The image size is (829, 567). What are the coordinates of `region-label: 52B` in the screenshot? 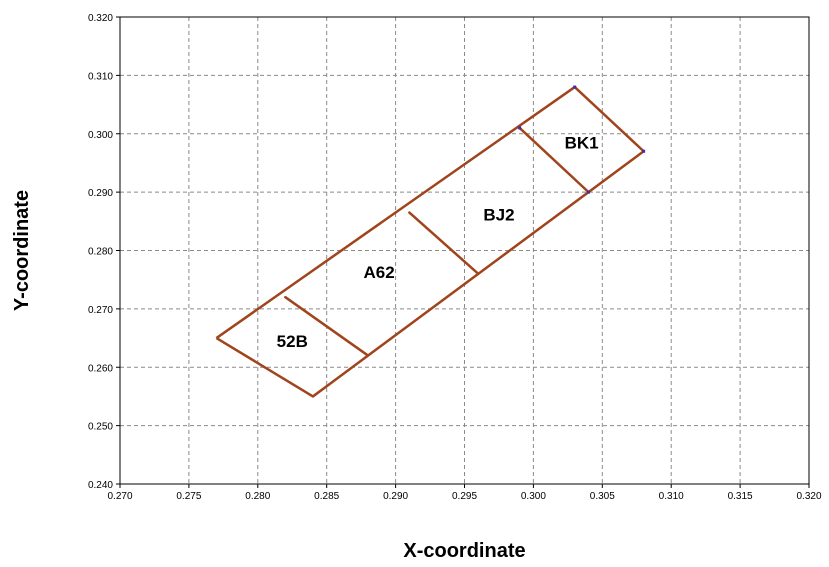 It's located at (292, 341).